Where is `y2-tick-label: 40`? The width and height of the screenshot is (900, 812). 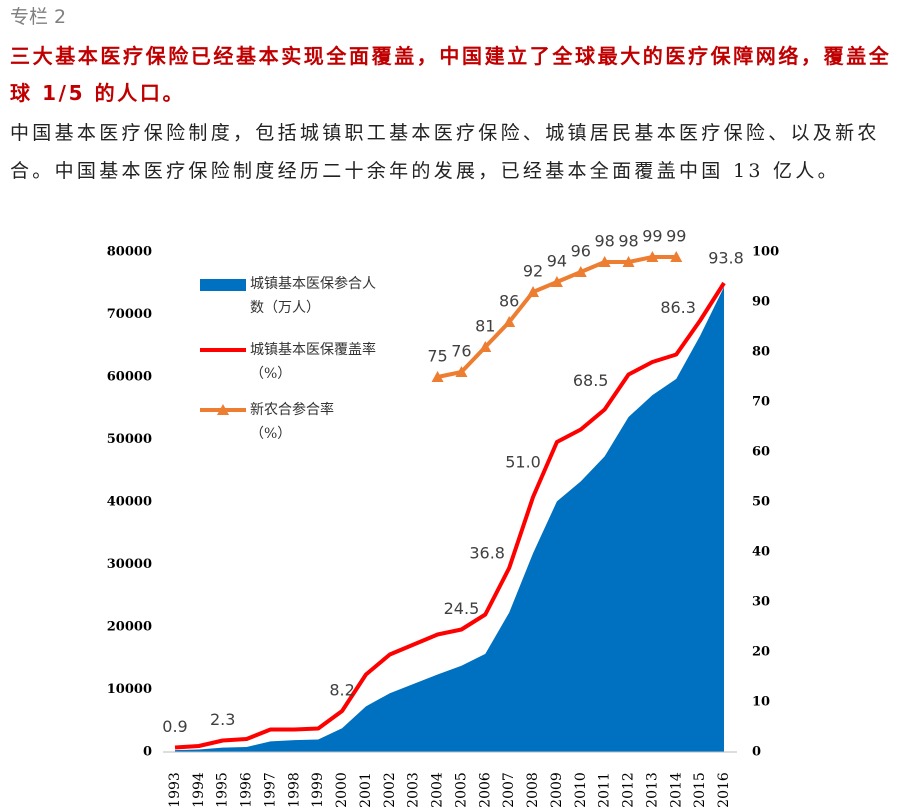
y2-tick-label: 40 is located at coordinates (761, 552).